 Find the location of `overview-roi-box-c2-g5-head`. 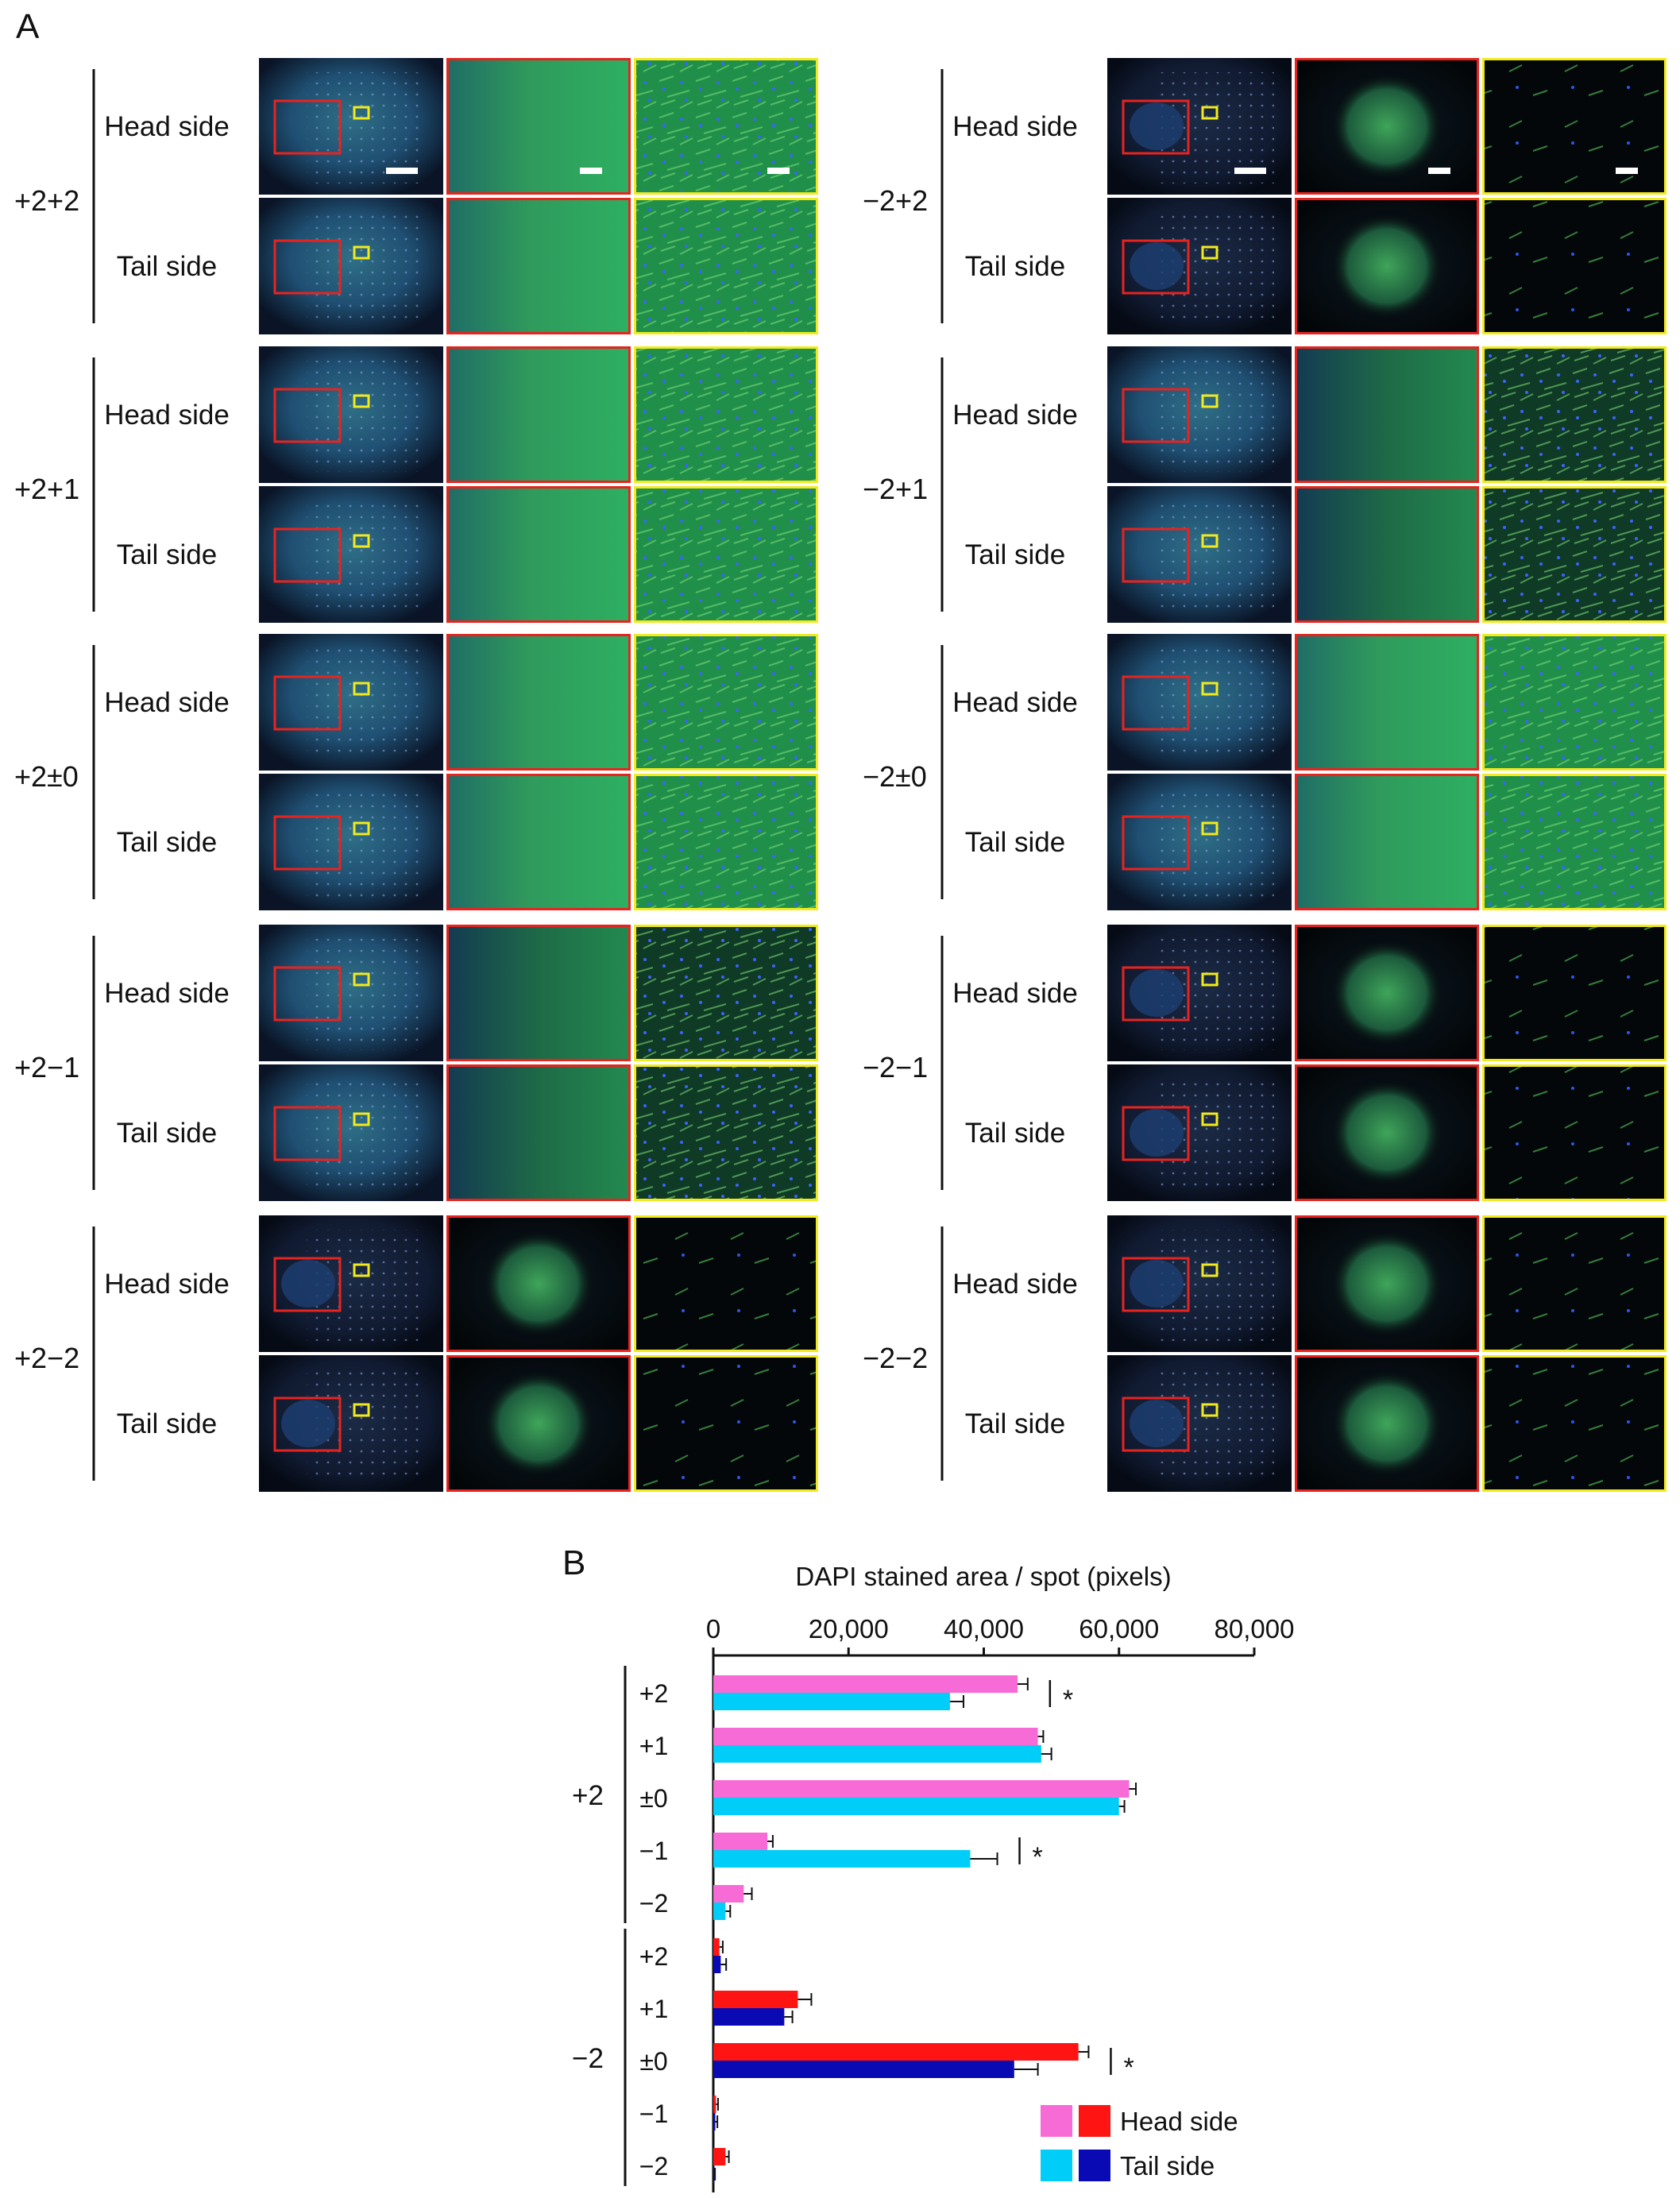

overview-roi-box-c2-g5-head is located at coordinates (1156, 1284).